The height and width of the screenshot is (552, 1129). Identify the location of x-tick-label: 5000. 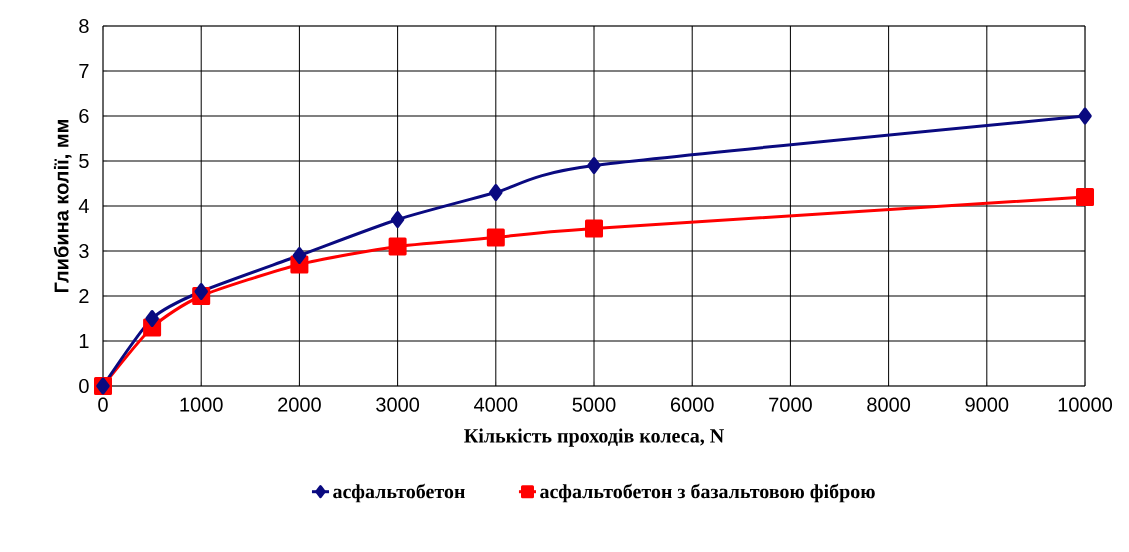
(594, 404).